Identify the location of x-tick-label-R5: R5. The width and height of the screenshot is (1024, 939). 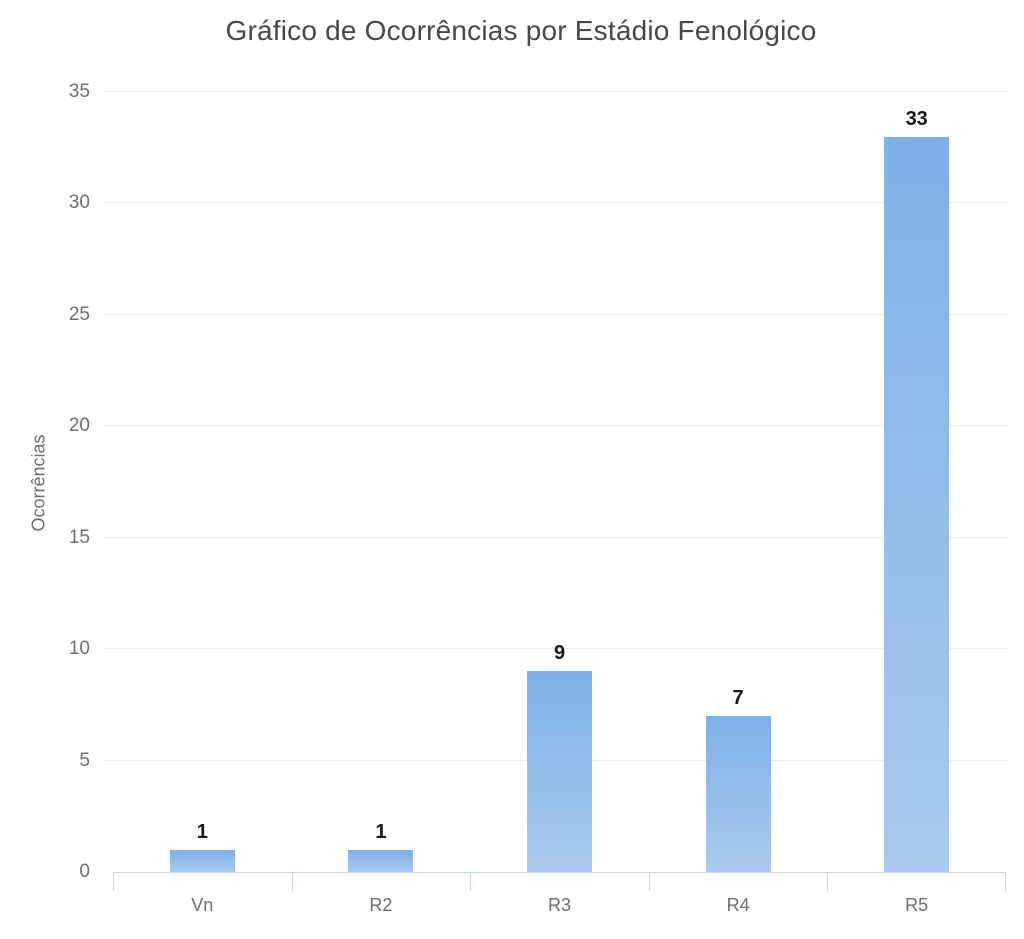
(917, 905).